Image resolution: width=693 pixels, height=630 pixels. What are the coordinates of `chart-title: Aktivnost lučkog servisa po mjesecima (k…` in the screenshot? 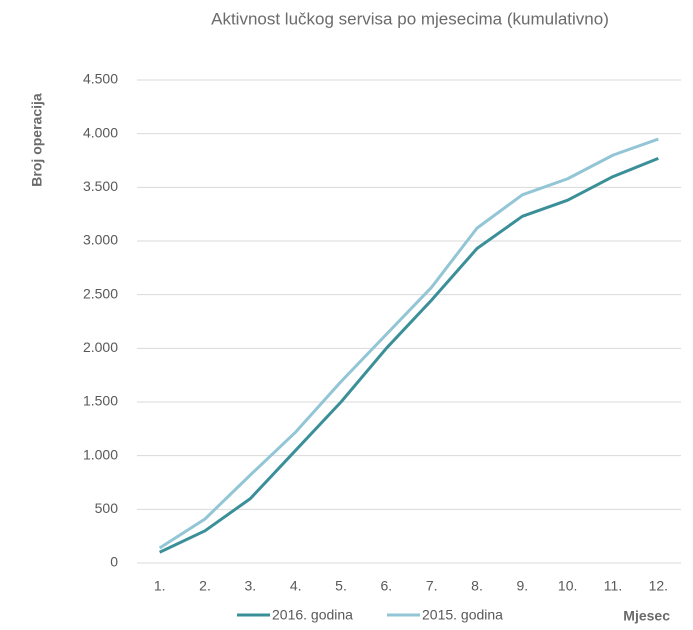 It's located at (410, 18).